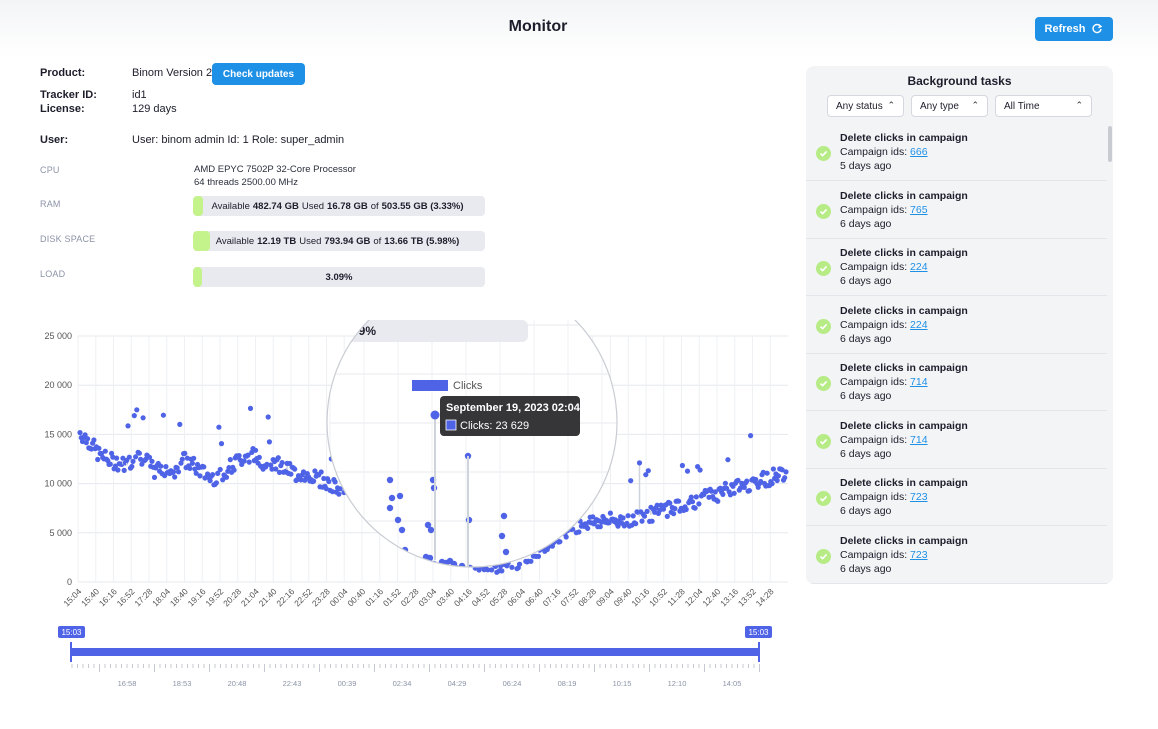 The width and height of the screenshot is (1158, 729). I want to click on x-tick-label: 03:04, so click(427, 597).